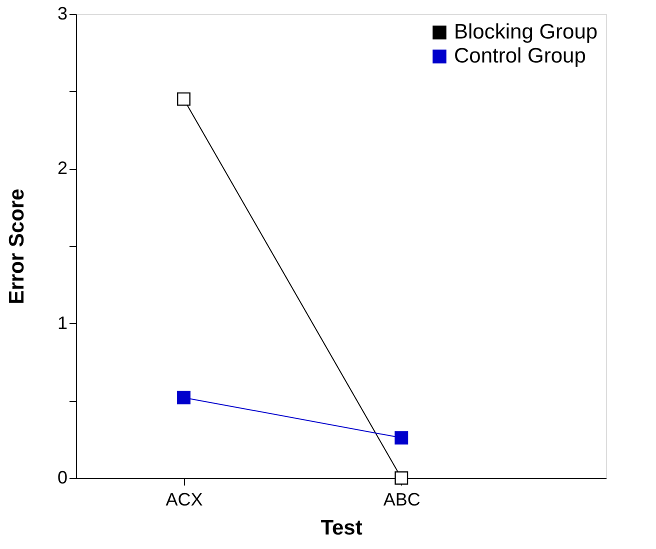 The image size is (656, 549). What do you see at coordinates (62, 14) in the screenshot?
I see `y-tick-label: 3` at bounding box center [62, 14].